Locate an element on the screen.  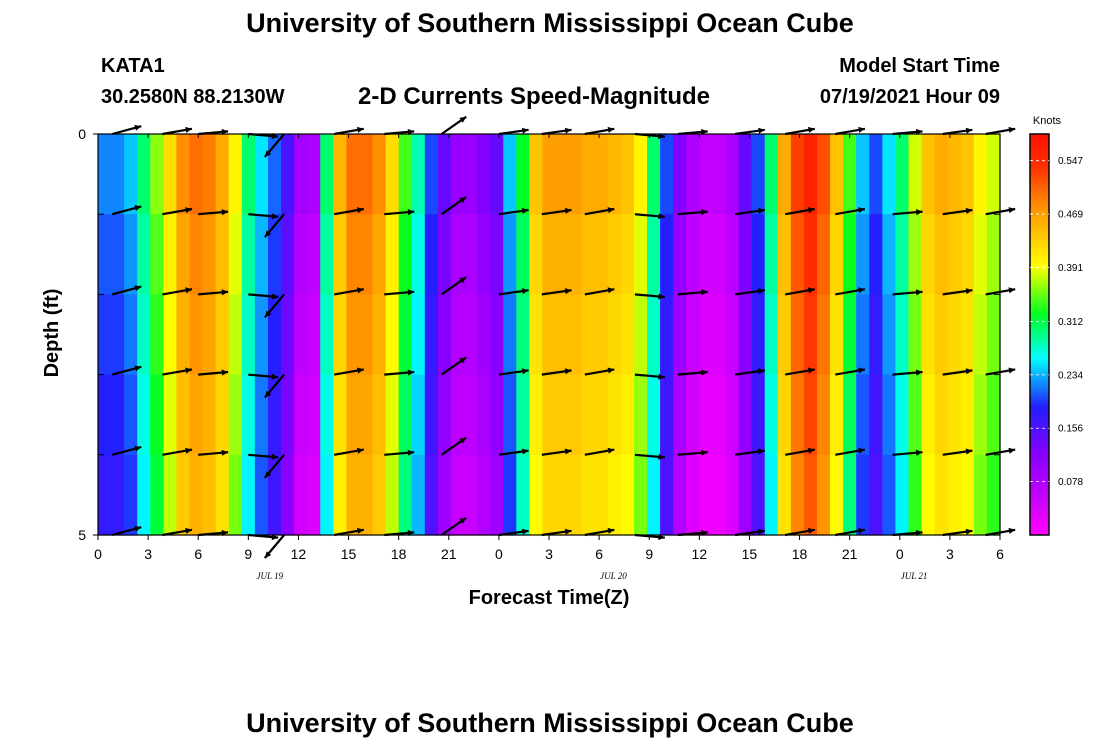
x-tick-label: 18 is located at coordinates (800, 554).